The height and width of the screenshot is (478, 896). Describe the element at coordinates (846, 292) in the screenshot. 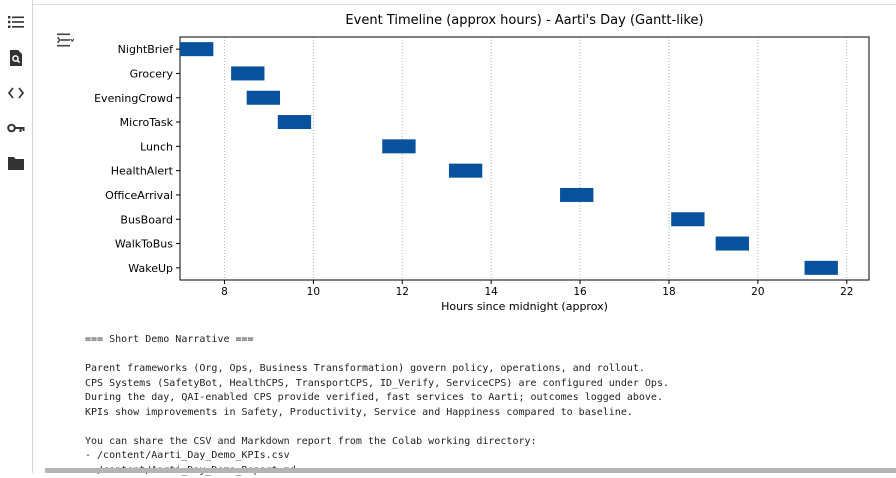

I see `x-tick-label: 22` at that location.